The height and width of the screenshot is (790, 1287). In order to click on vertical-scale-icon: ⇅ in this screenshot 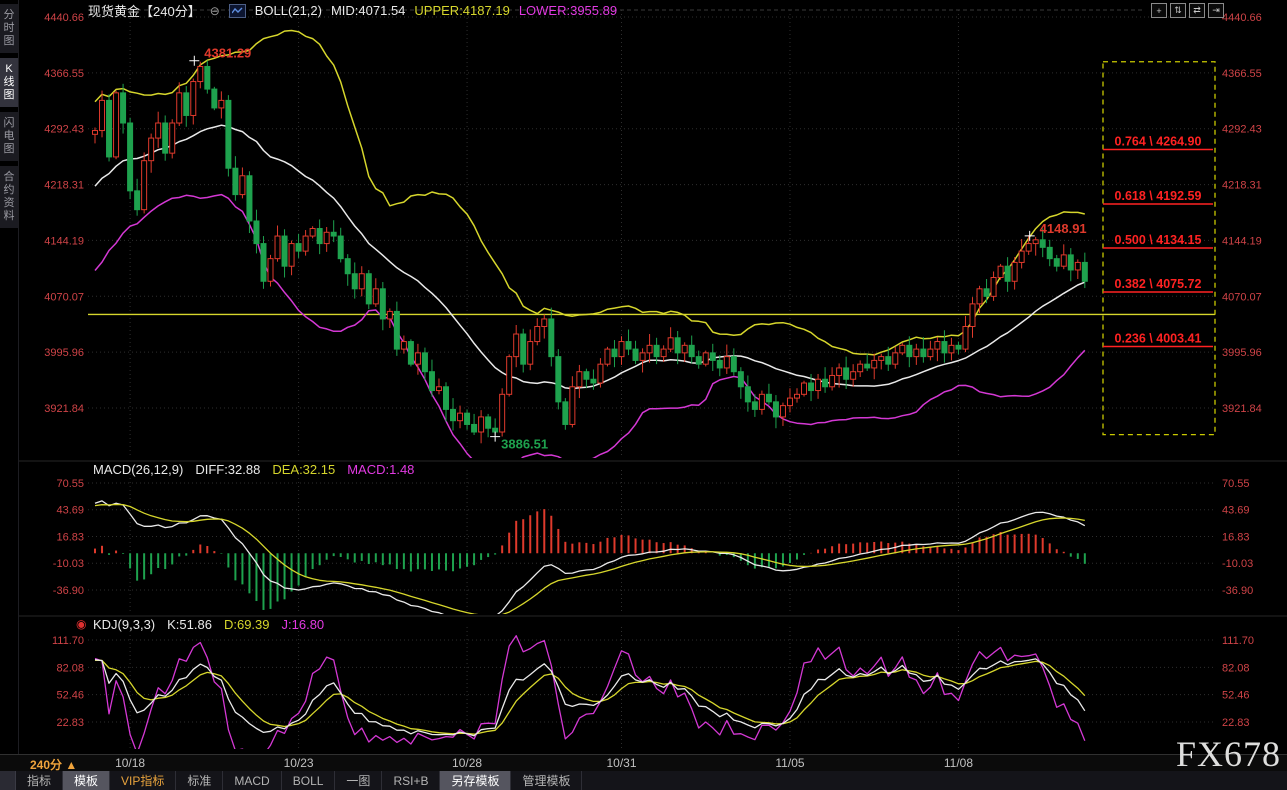, I will do `click(1178, 10)`.